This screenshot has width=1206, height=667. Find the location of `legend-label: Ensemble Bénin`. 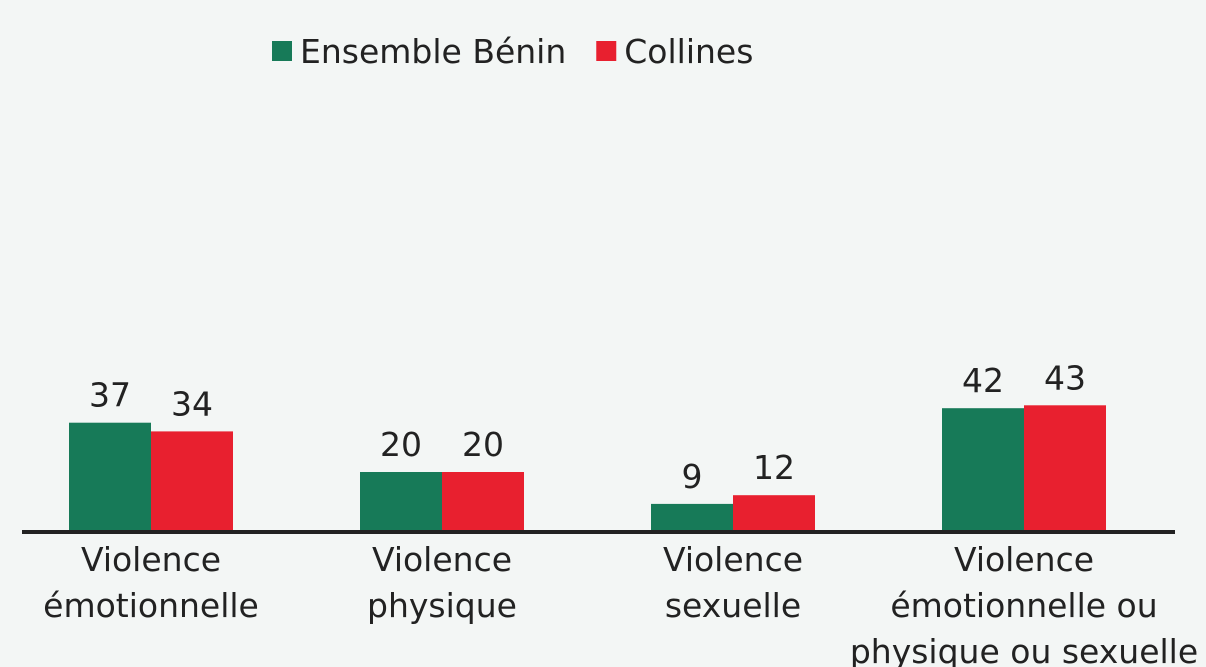

legend-label: Ensemble Bénin is located at coordinates (433, 51).